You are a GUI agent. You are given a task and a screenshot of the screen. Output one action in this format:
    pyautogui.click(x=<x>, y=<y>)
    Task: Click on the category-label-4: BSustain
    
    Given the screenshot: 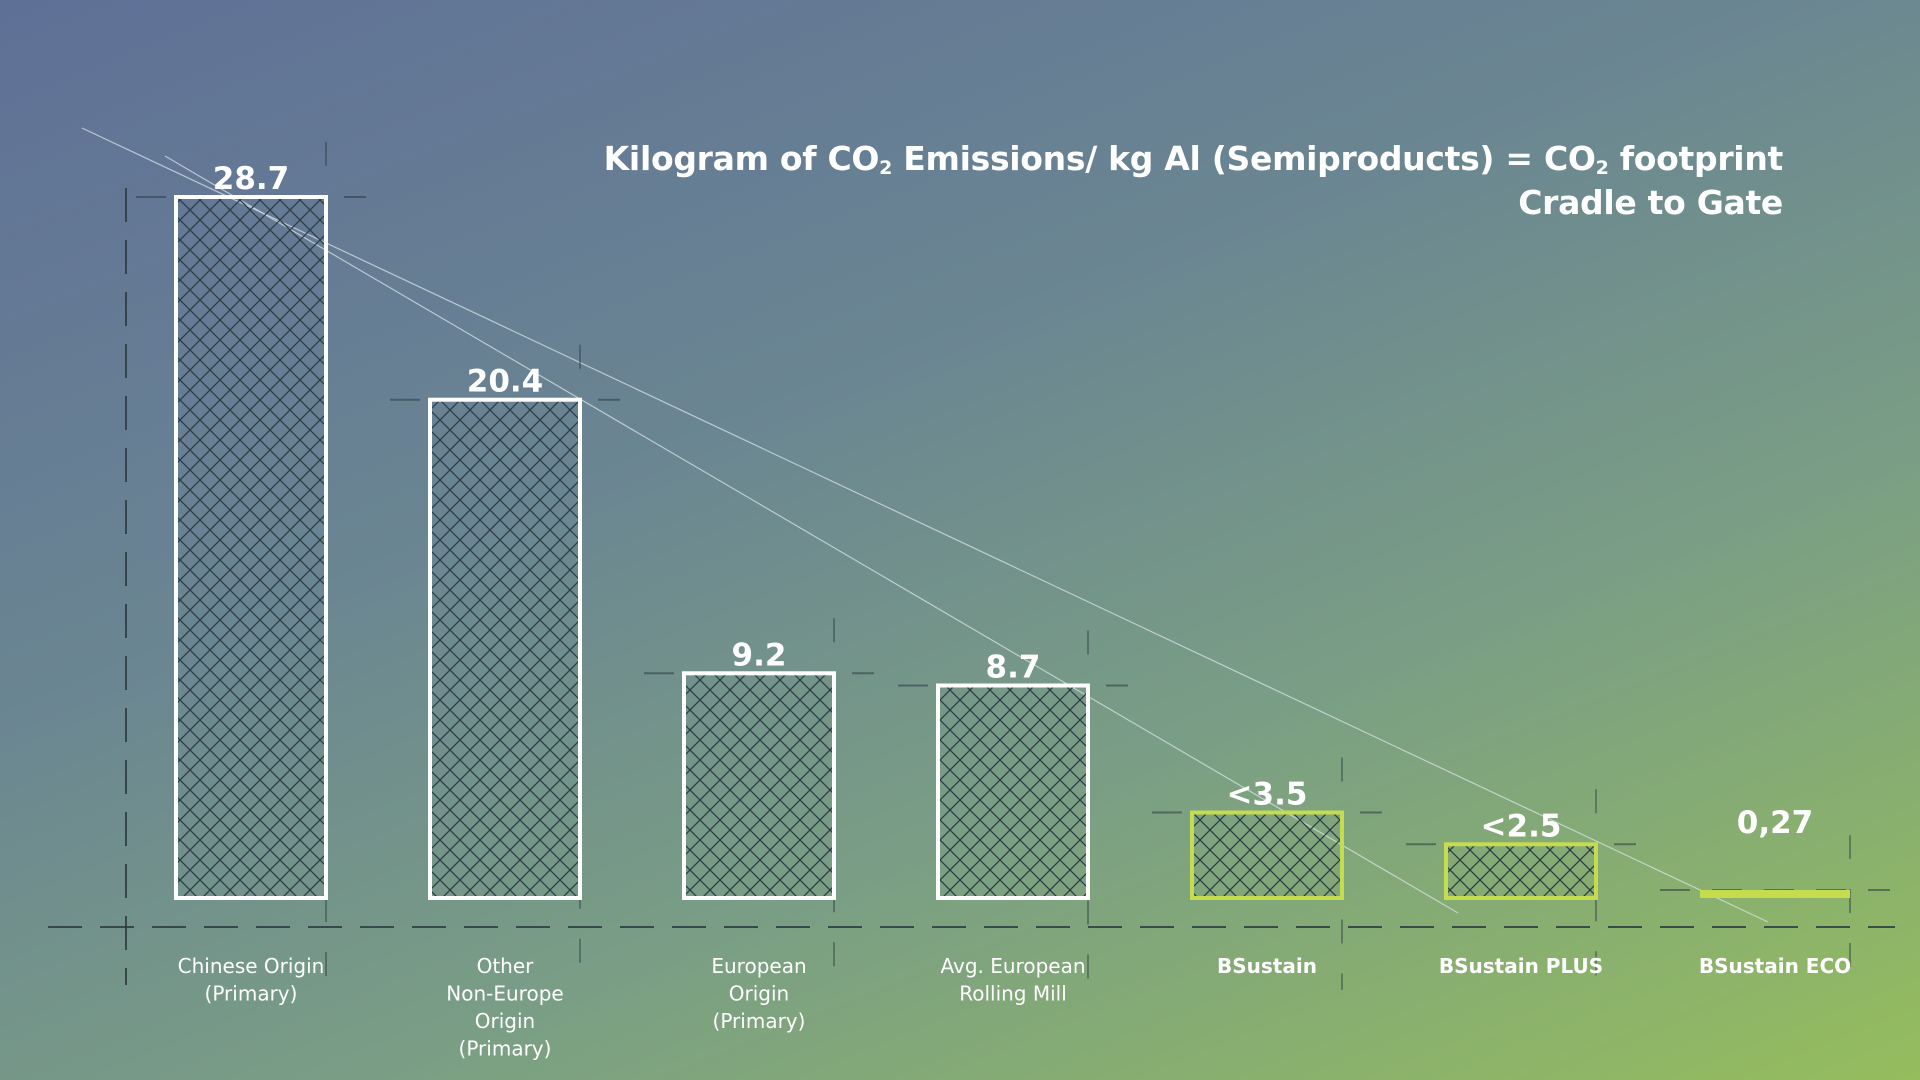 What is the action you would take?
    pyautogui.click(x=1267, y=966)
    